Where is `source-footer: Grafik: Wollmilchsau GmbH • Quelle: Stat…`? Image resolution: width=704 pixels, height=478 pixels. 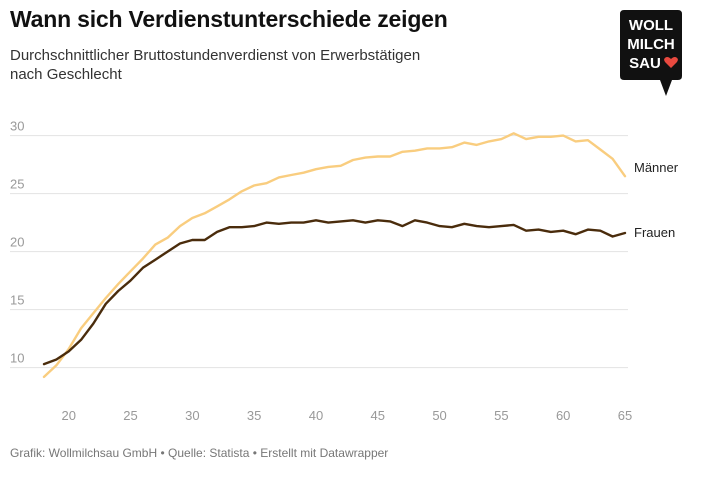 source-footer: Grafik: Wollmilchsau GmbH • Quelle: Stat… is located at coordinates (199, 453).